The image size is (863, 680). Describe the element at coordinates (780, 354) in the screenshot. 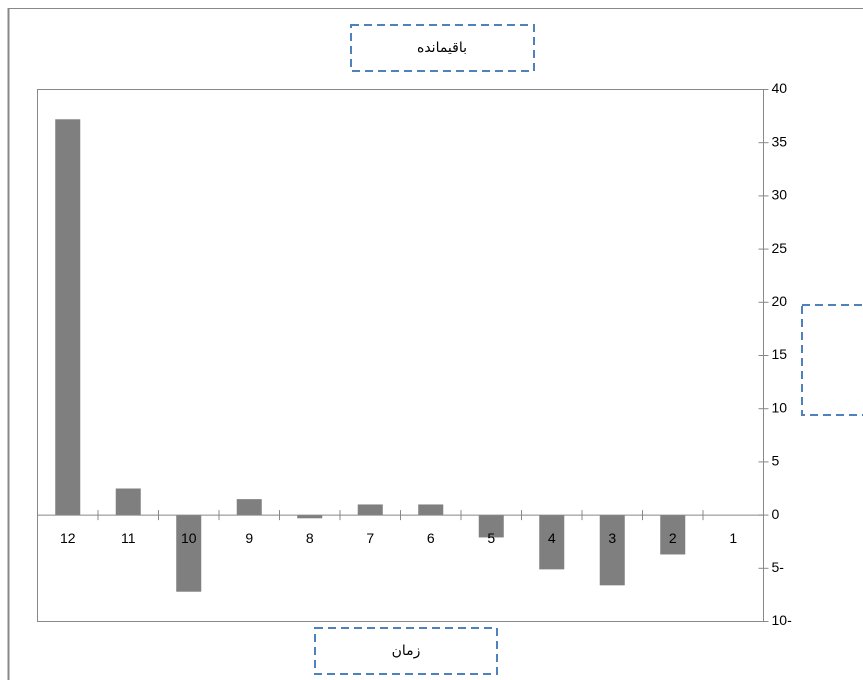

I see `y-tick-label: 15` at that location.